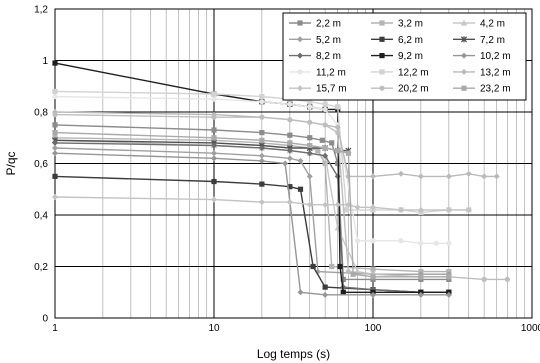 Image resolution: width=540 pixels, height=363 pixels. What do you see at coordinates (397, 56) in the screenshot?
I see `legend-item: 9,2 m` at bounding box center [397, 56].